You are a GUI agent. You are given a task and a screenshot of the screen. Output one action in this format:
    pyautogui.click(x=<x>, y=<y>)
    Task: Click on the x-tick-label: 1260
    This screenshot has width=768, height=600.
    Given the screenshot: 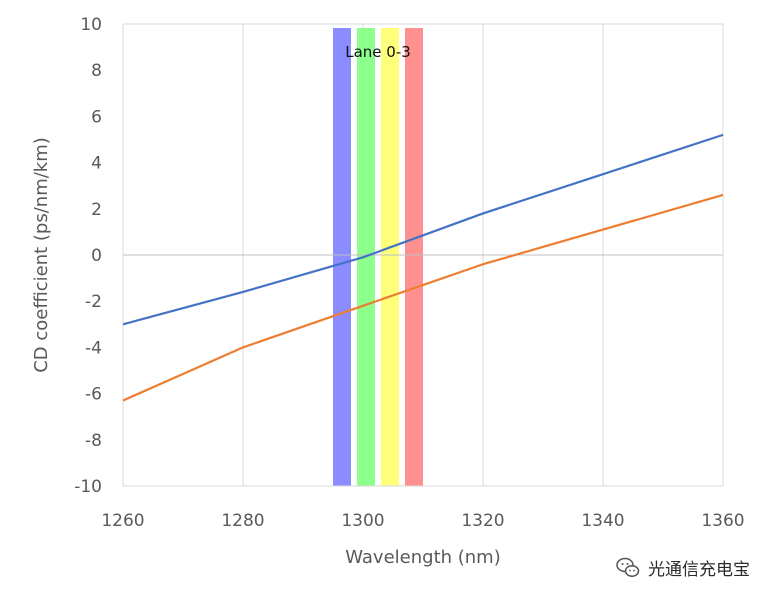 What is the action you would take?
    pyautogui.click(x=122, y=521)
    